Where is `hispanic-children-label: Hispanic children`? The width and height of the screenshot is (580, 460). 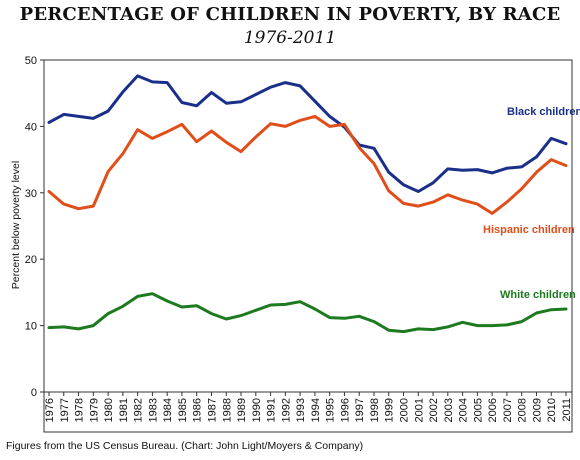 hispanic-children-label: Hispanic children is located at coordinates (529, 230).